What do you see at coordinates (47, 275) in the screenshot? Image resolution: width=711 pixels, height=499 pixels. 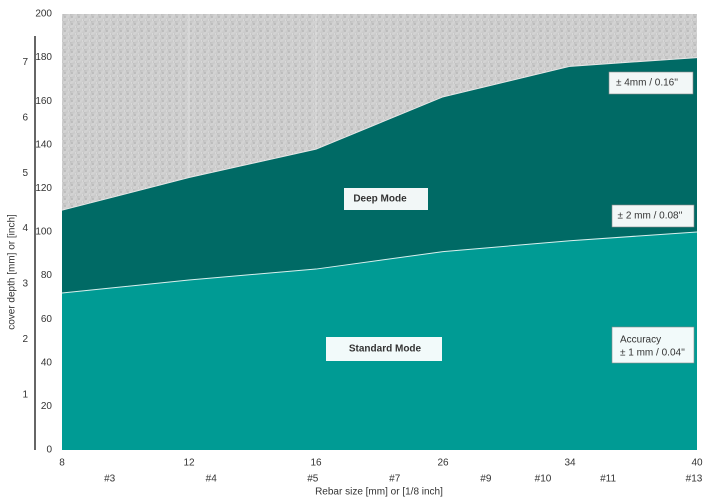 I see `y-tick-label: 80` at bounding box center [47, 275].